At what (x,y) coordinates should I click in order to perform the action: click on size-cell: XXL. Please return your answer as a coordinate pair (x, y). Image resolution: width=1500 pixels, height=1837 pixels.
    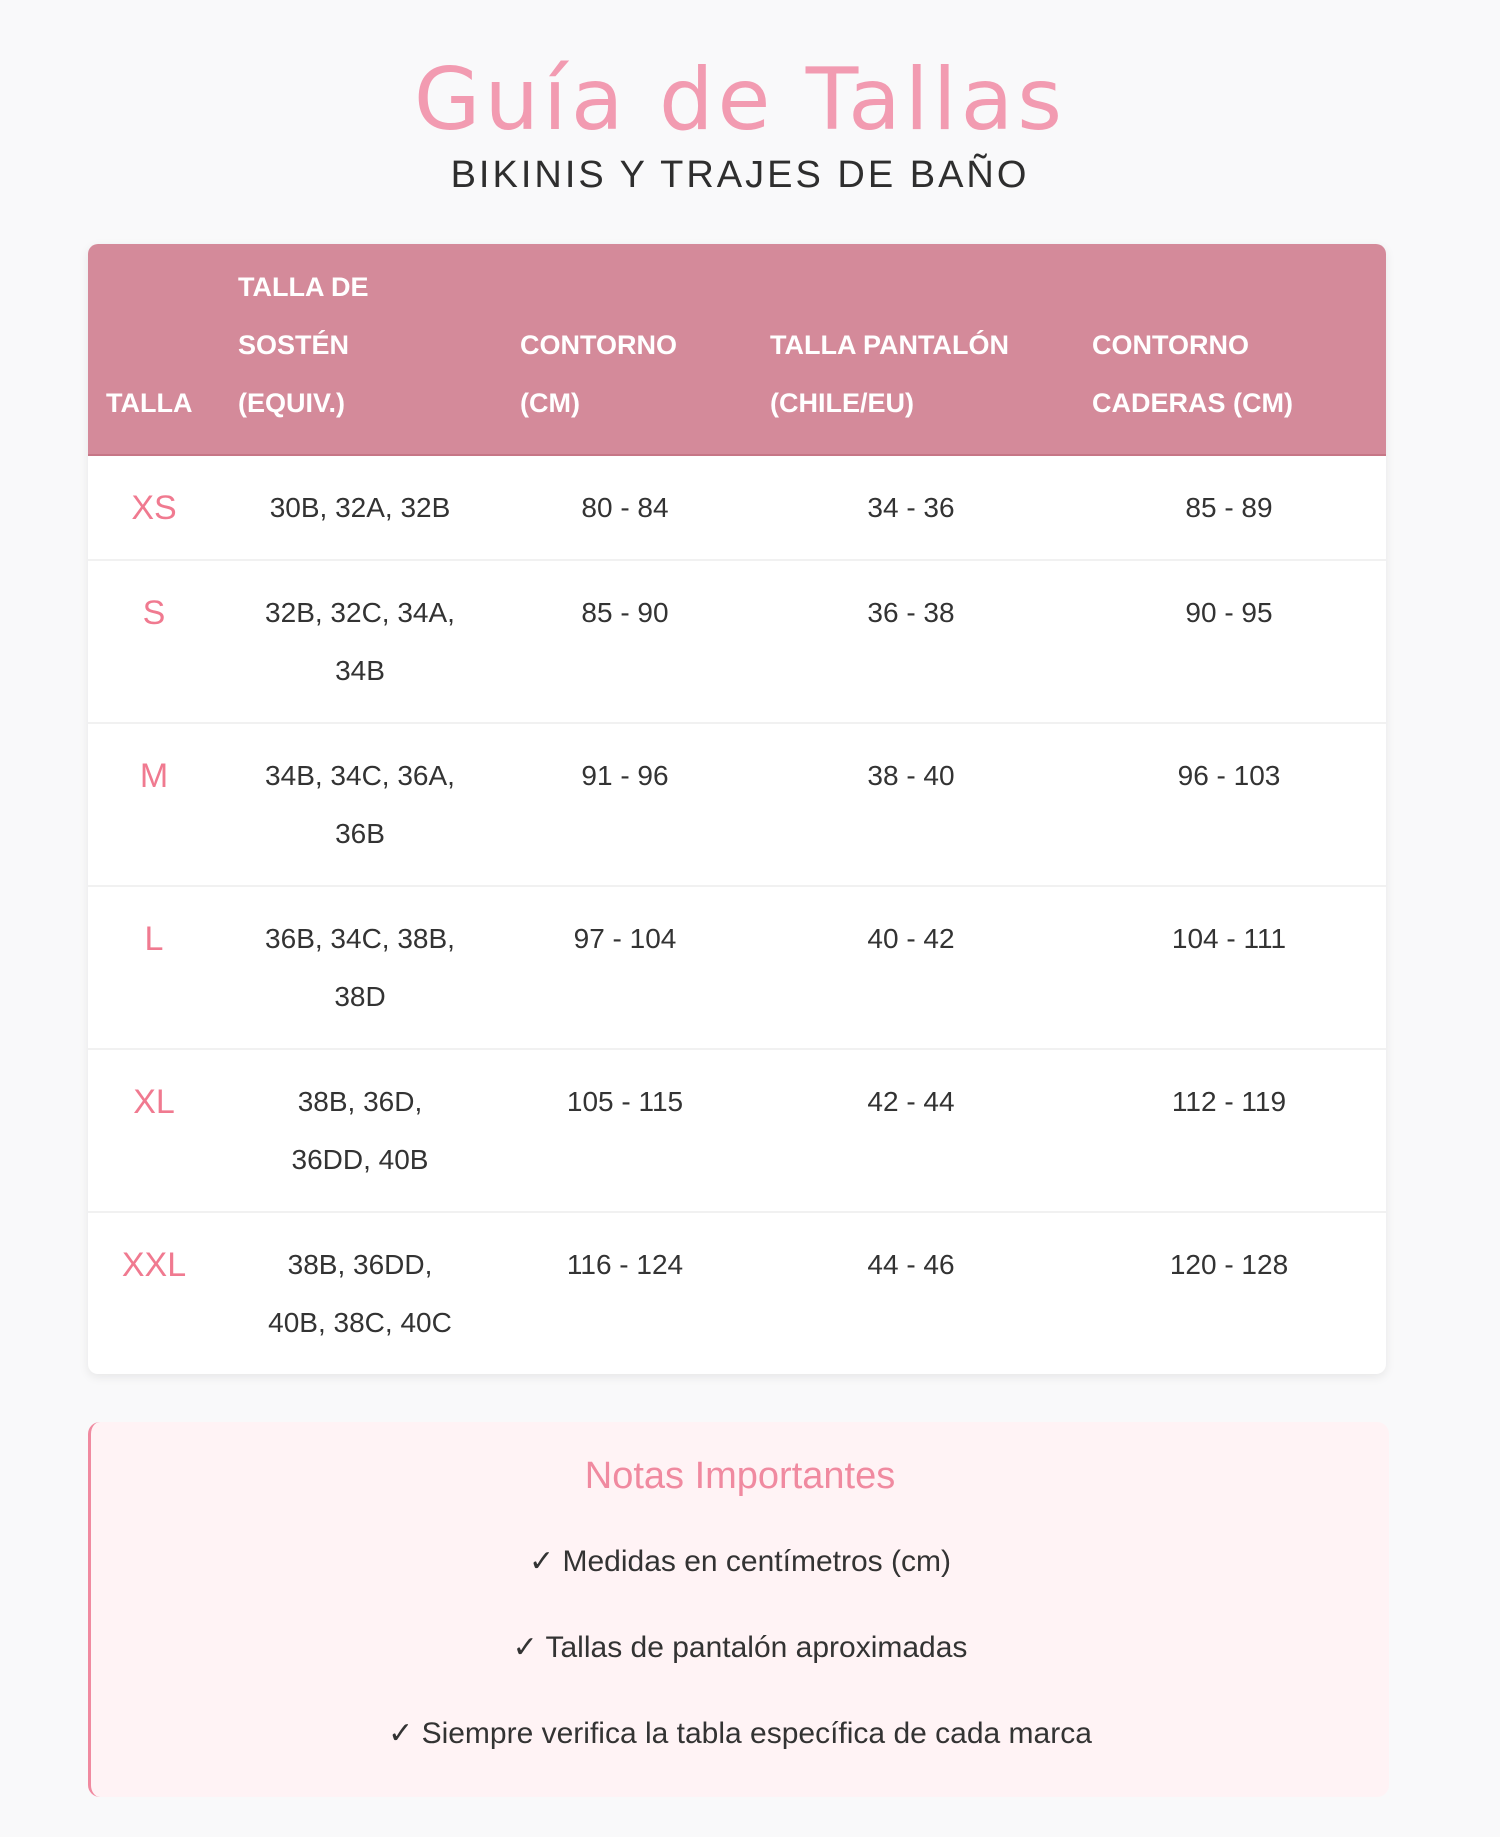
    Looking at the image, I should click on (154, 1293).